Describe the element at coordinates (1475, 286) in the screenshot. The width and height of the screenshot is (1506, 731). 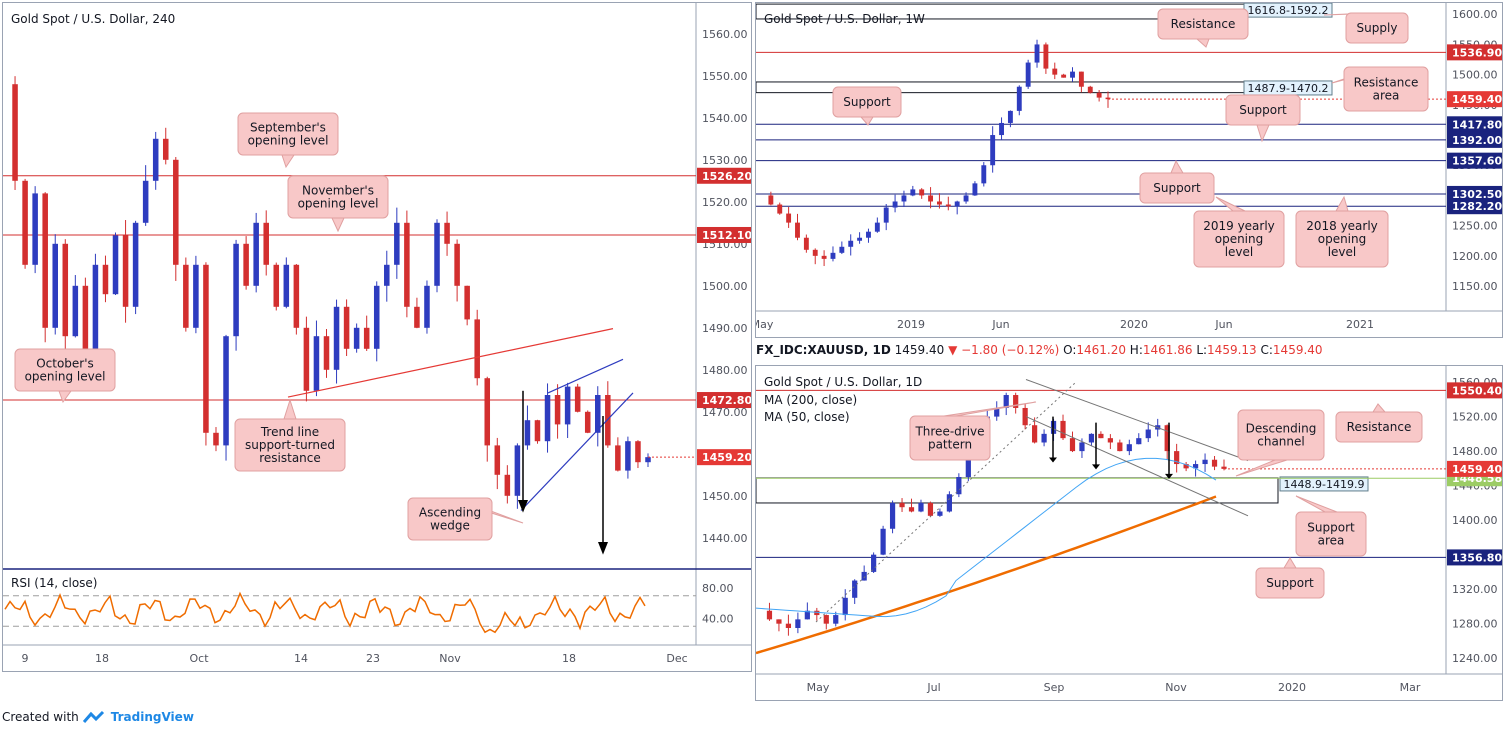
I see `price-tick-label: 1150.00` at that location.